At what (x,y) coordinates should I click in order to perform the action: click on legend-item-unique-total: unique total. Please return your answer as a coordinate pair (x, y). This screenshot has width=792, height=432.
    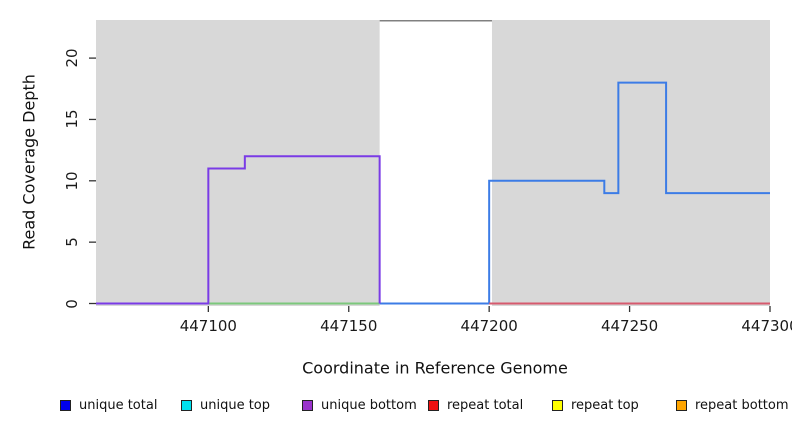
    Looking at the image, I should click on (108, 405).